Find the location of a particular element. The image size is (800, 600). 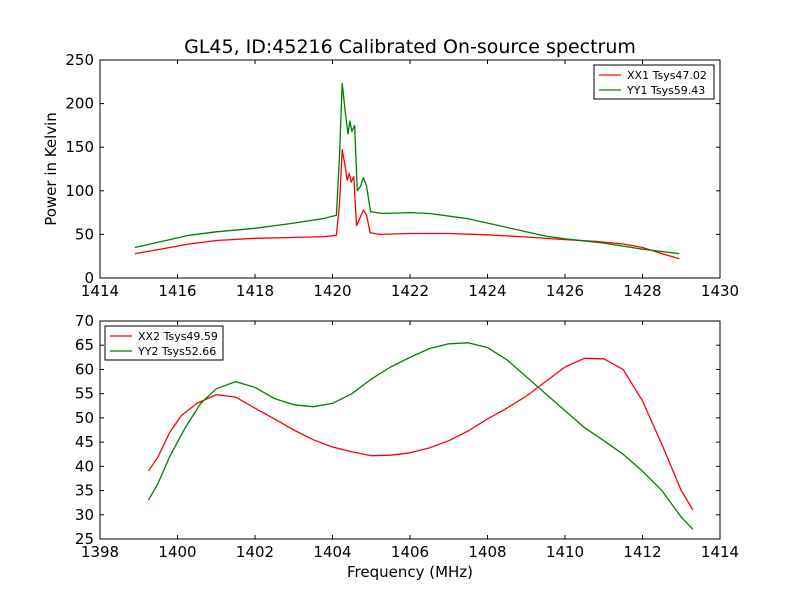

x-tick-label: 1430 is located at coordinates (720, 291).